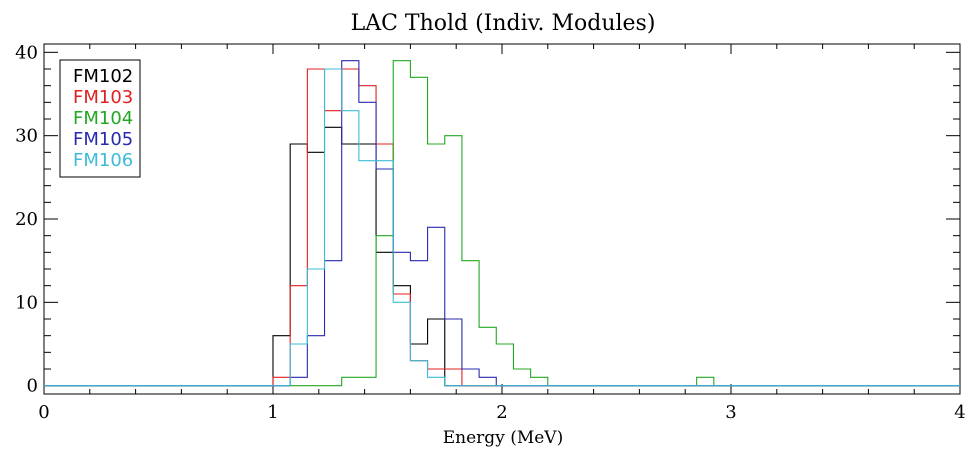 Image resolution: width=974 pixels, height=452 pixels. What do you see at coordinates (503, 23) in the screenshot?
I see `chart-title: LAC Thold (Indiv. Modules)` at bounding box center [503, 23].